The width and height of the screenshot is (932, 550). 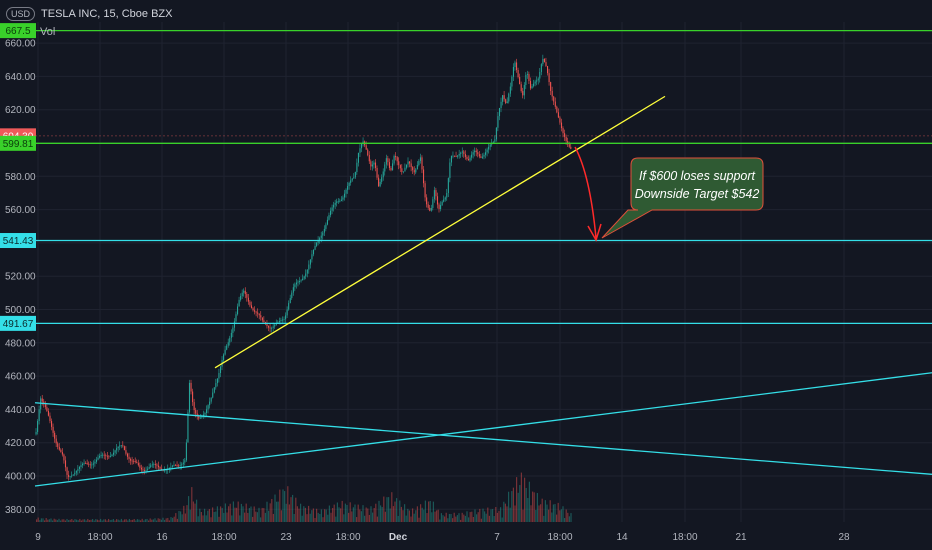 I want to click on price-badge-bg, so click(x=18, y=241).